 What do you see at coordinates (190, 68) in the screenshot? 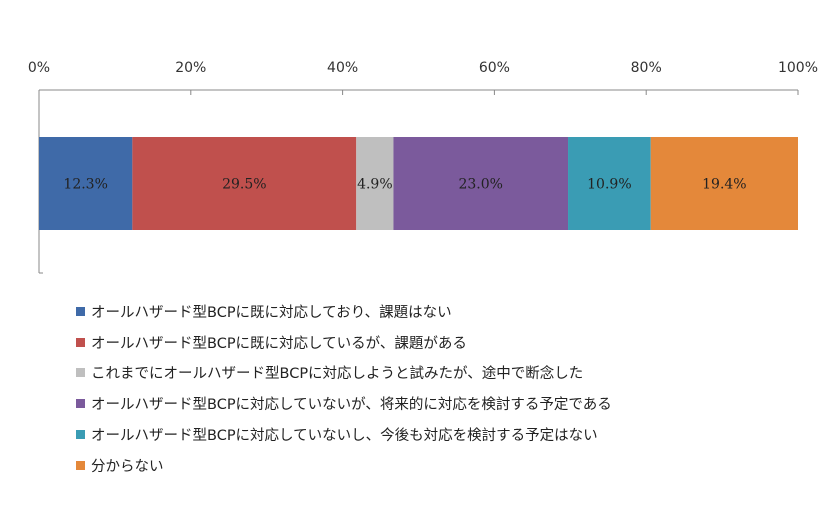
I see `x-tick-label: 20%` at bounding box center [190, 68].